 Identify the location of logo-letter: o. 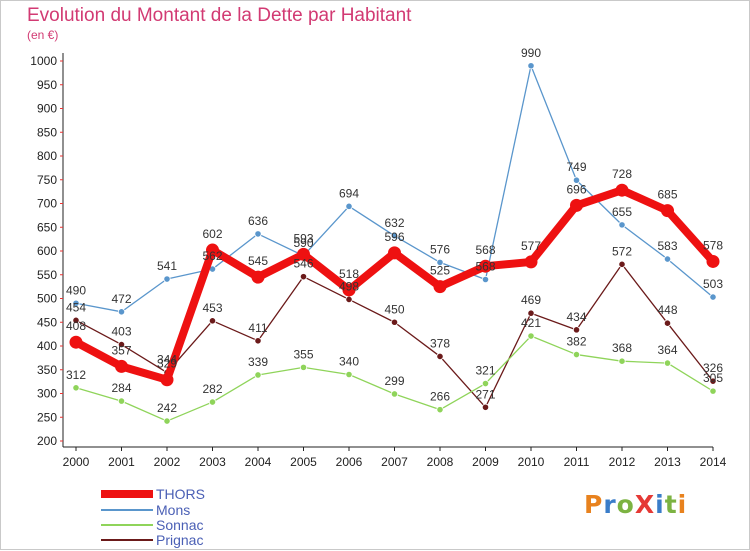
(625, 504).